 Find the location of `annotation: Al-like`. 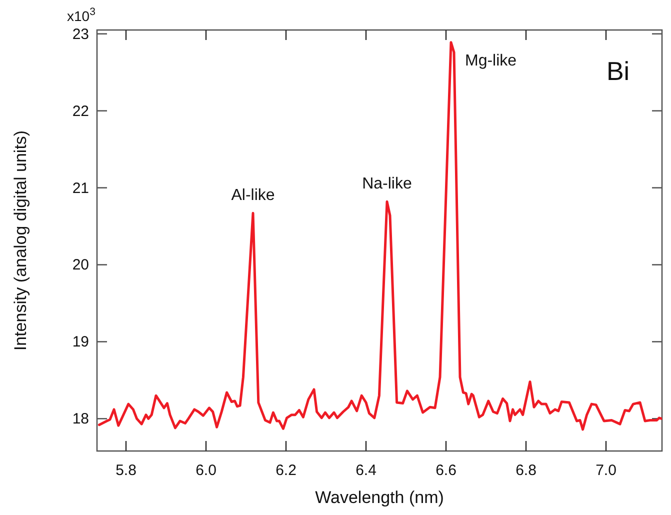

annotation: Al-like is located at coordinates (253, 195).